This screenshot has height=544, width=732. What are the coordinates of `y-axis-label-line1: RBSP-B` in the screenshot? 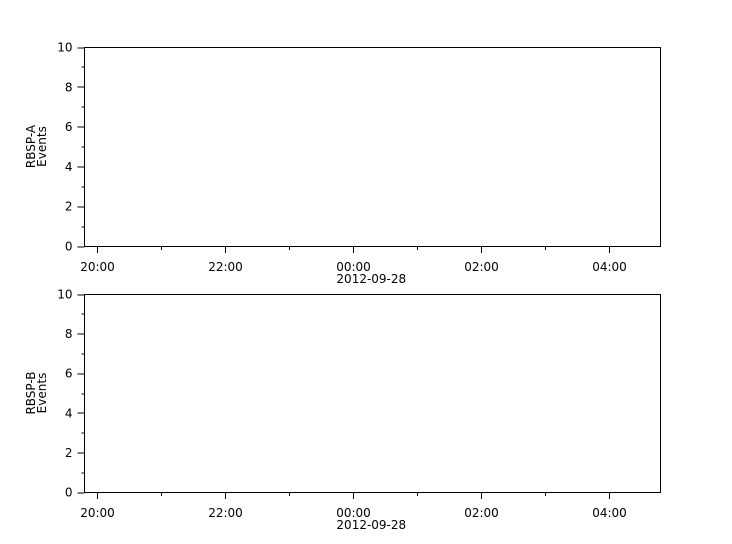 It's located at (31, 392).